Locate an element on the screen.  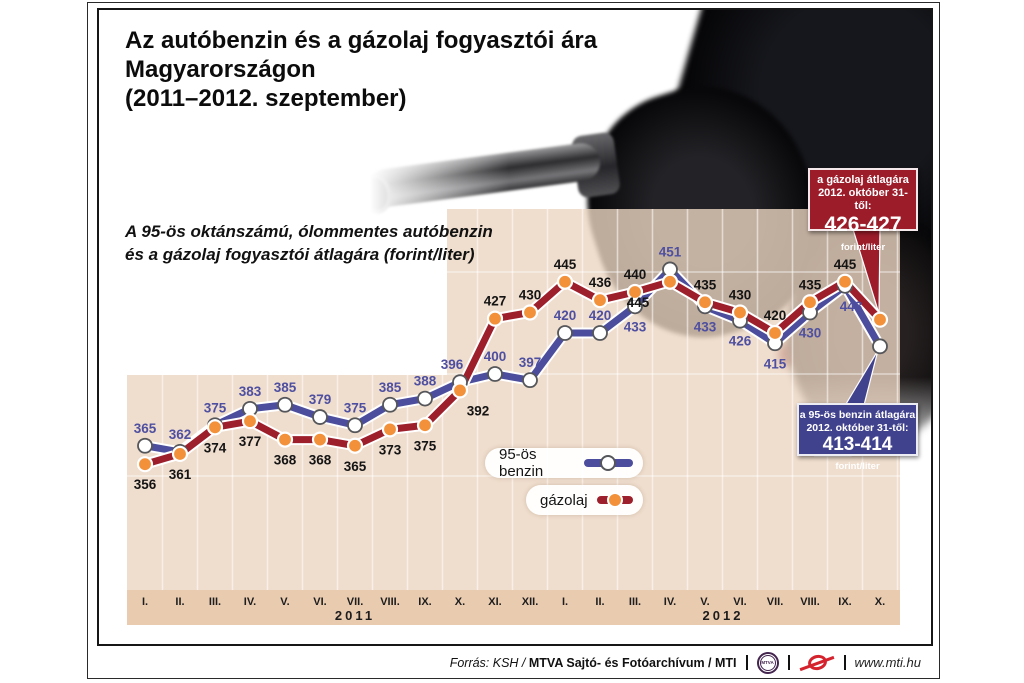
callout-gazolaj-unit: forint/liter is located at coordinates (863, 247).